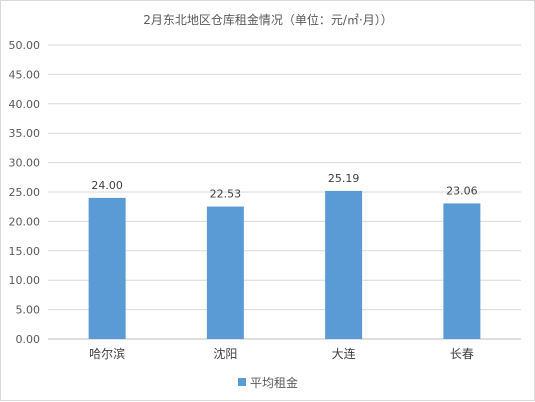 Image resolution: width=535 pixels, height=402 pixels. I want to click on legend: 平均租金, so click(268, 382).